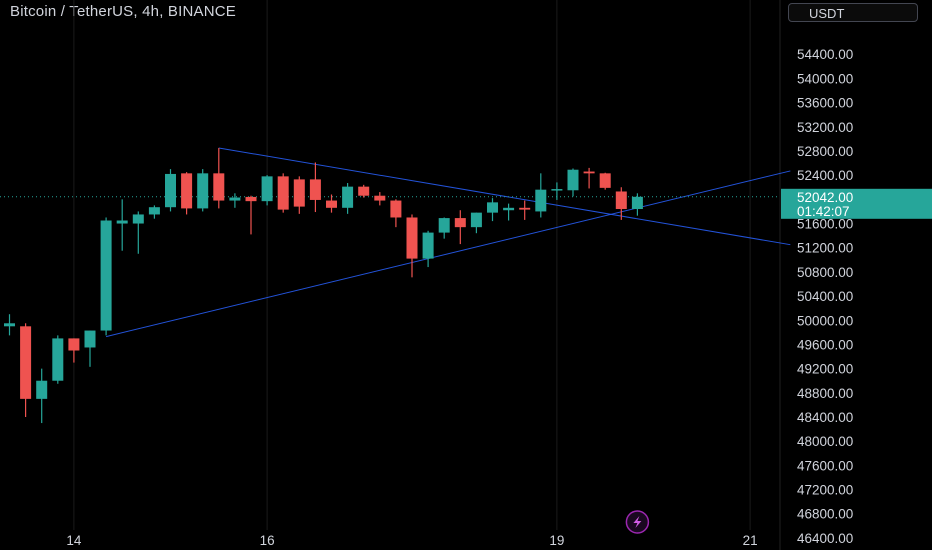 The image size is (932, 550). I want to click on time-tick-label: 14, so click(74, 540).